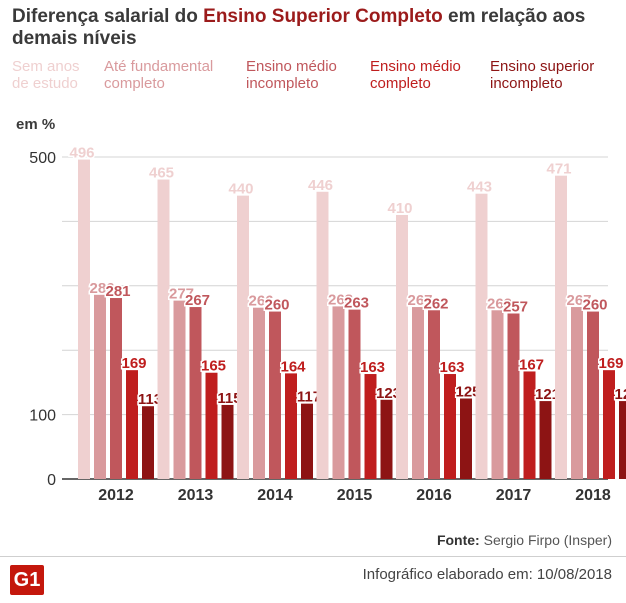  What do you see at coordinates (84, 319) in the screenshot?
I see `bar-2012-s1` at bounding box center [84, 319].